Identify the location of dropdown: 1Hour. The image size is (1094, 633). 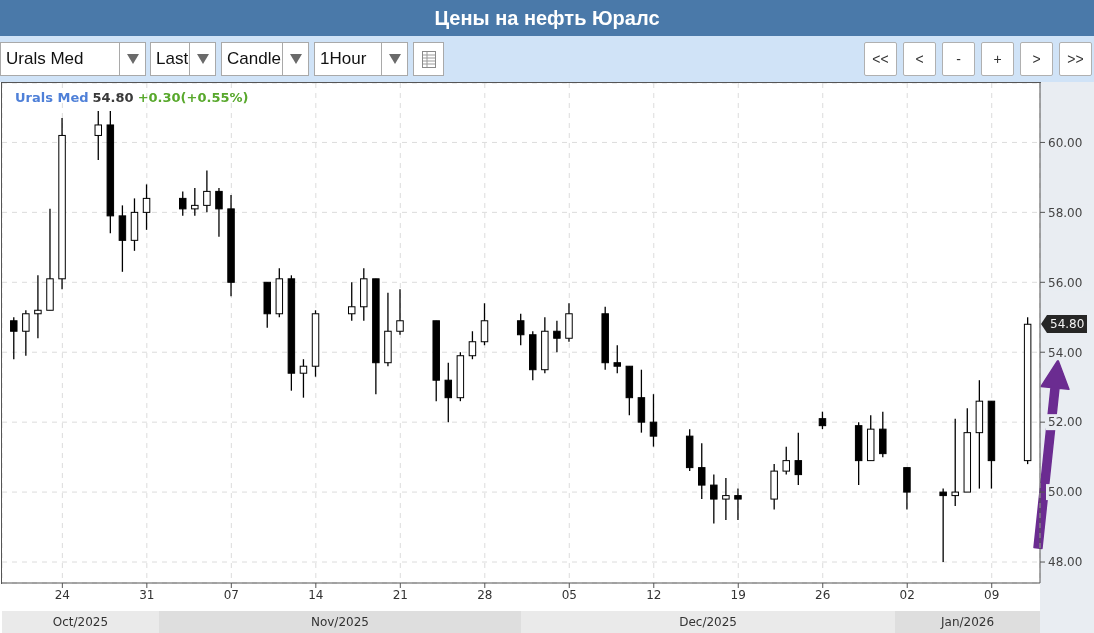
(361, 59).